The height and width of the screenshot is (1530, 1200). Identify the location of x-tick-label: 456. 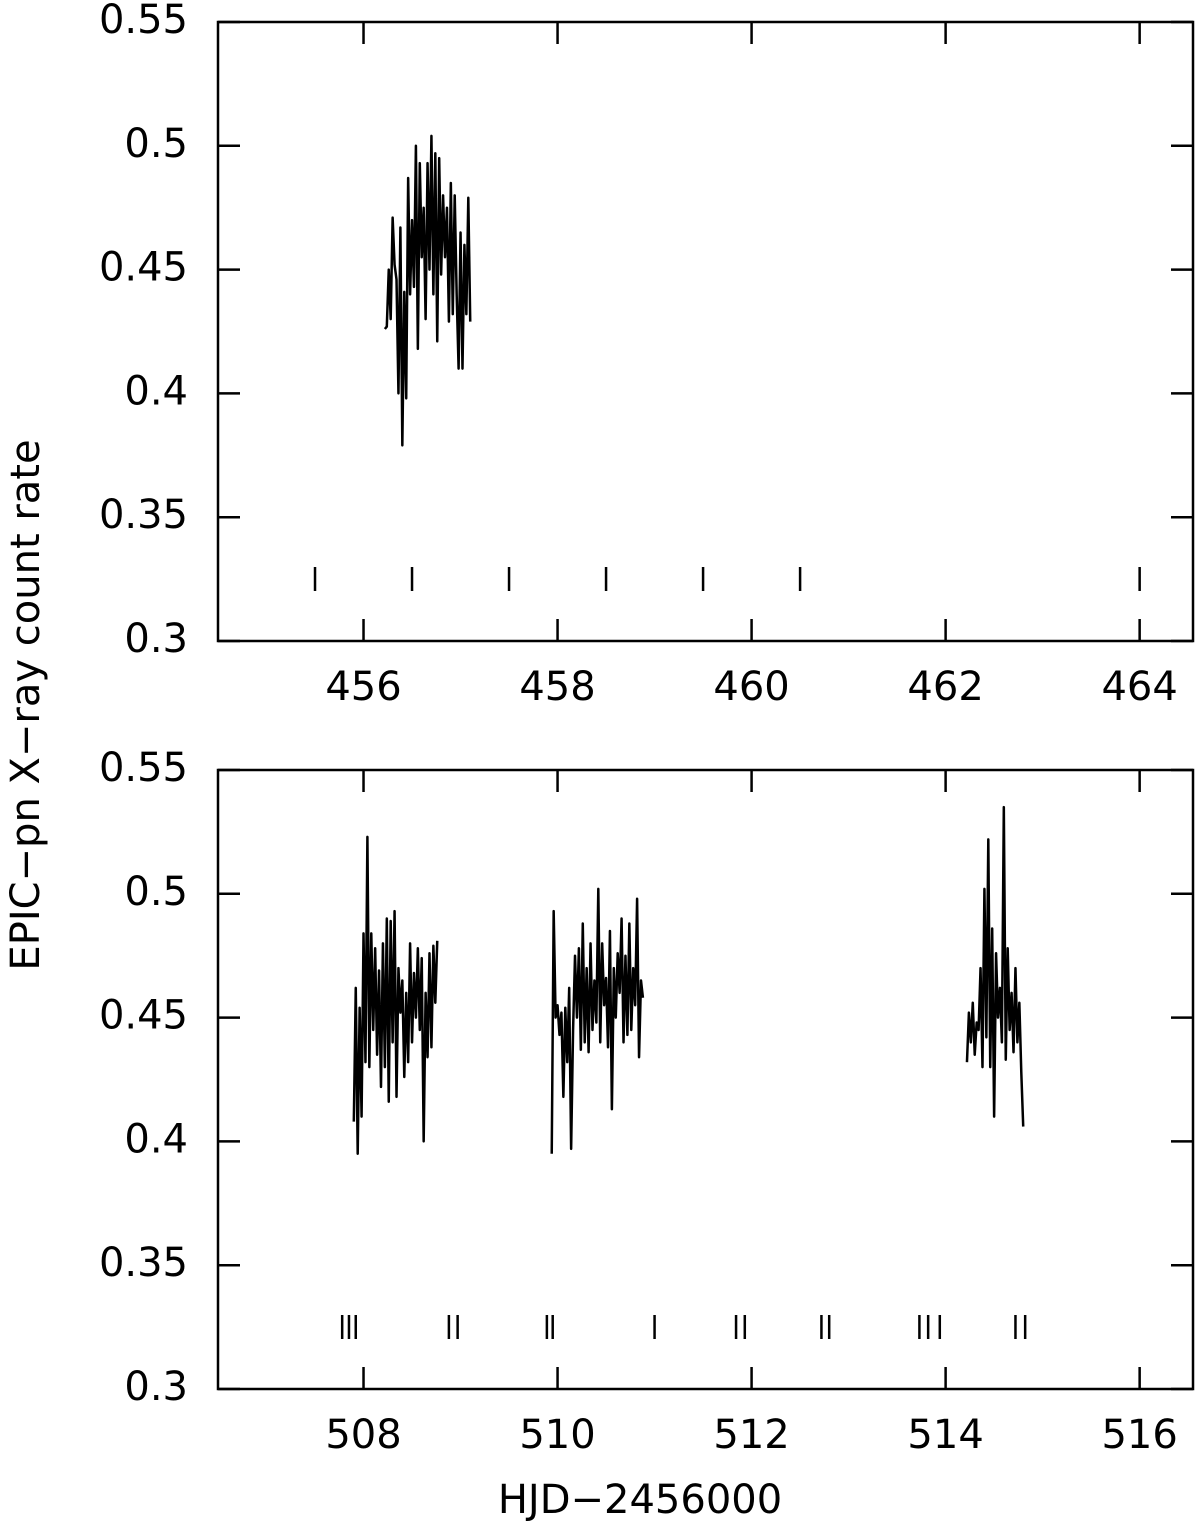
(363, 687).